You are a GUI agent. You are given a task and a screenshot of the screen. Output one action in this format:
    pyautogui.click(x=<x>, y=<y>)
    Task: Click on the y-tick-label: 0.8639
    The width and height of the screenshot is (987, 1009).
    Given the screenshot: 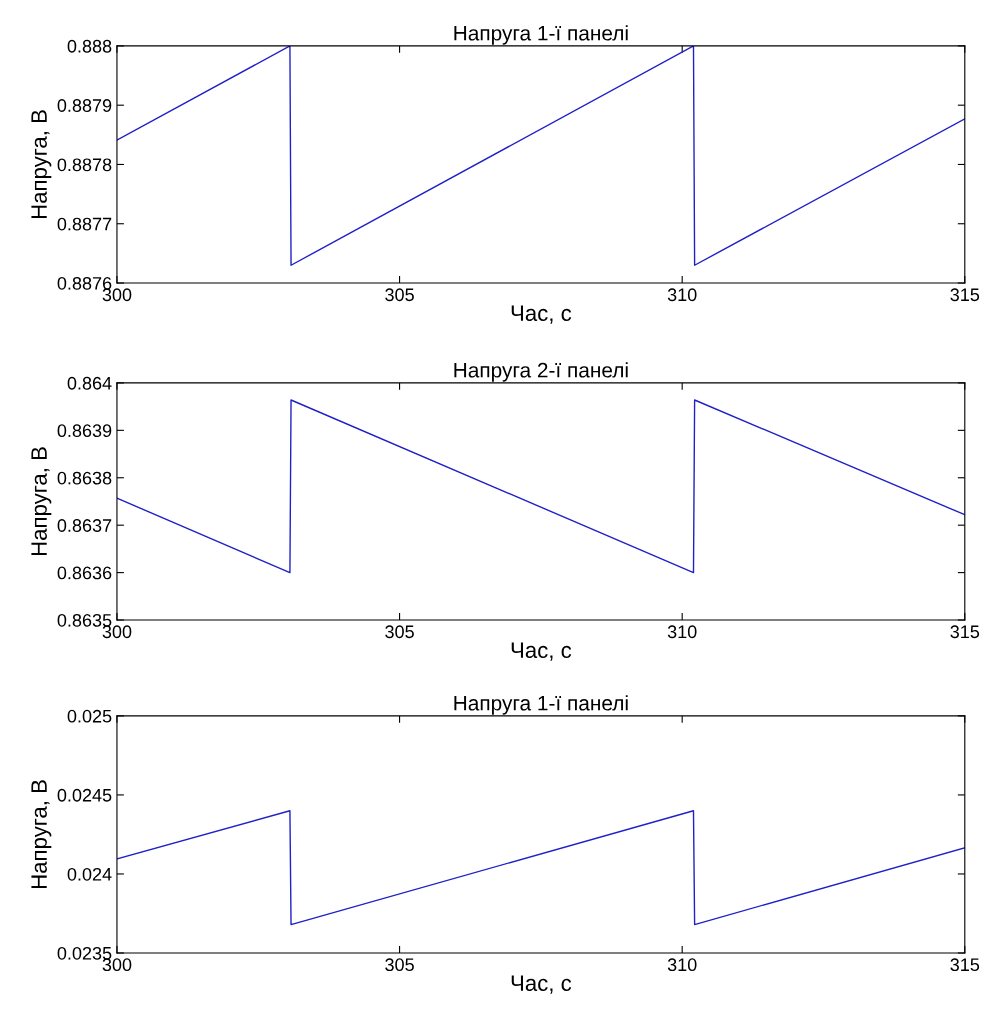 What is the action you would take?
    pyautogui.click(x=84, y=431)
    